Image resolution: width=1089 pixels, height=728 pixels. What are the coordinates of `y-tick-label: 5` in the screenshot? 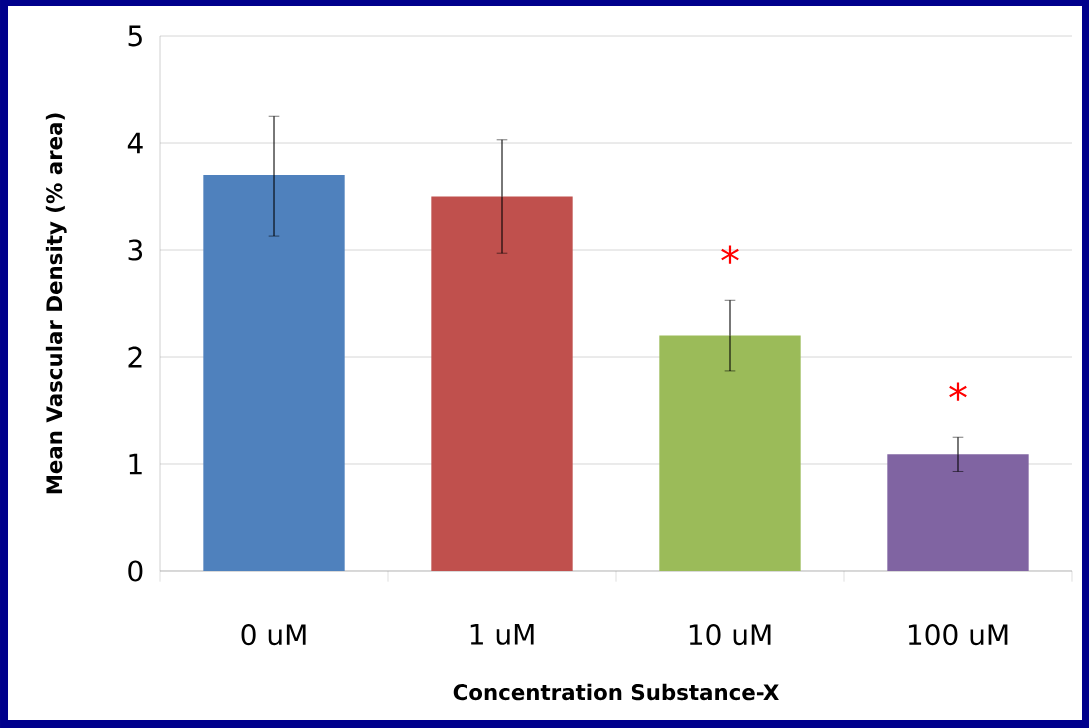 It's located at (135, 36).